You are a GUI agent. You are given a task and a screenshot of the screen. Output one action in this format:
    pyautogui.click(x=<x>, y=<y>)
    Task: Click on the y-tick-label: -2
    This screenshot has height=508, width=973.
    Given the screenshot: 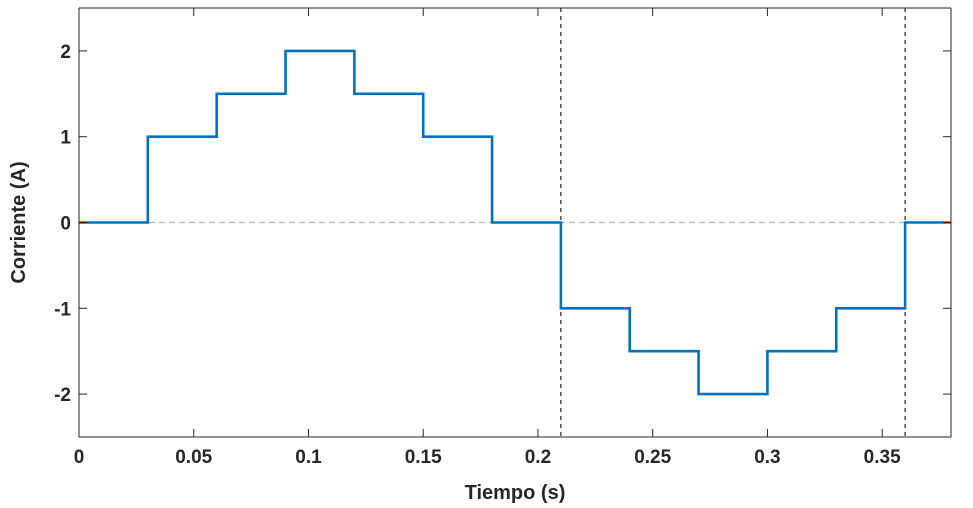 What is the action you would take?
    pyautogui.click(x=62, y=395)
    